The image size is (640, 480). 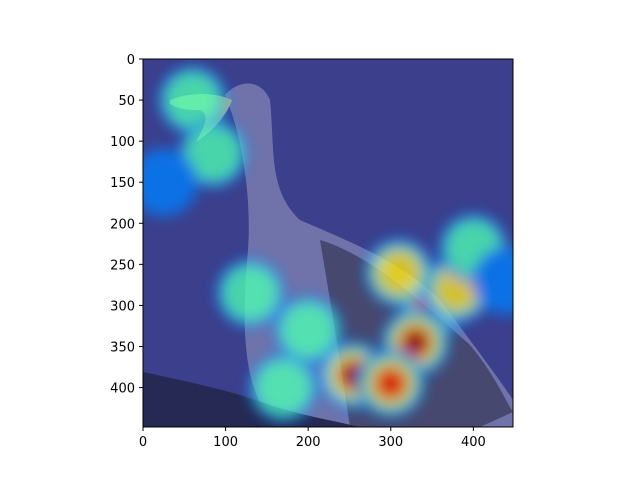 I want to click on y-tick-label: 250, so click(x=122, y=265).